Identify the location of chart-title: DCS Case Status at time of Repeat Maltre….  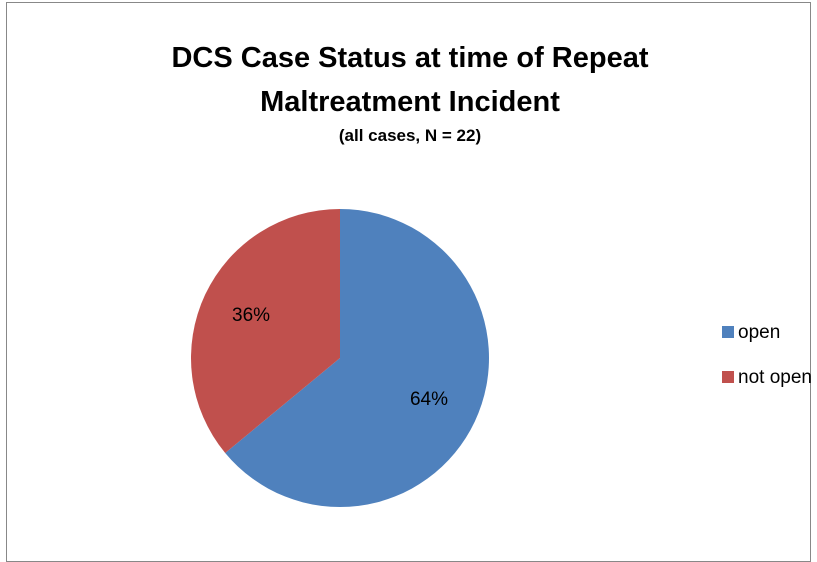
(410, 80).